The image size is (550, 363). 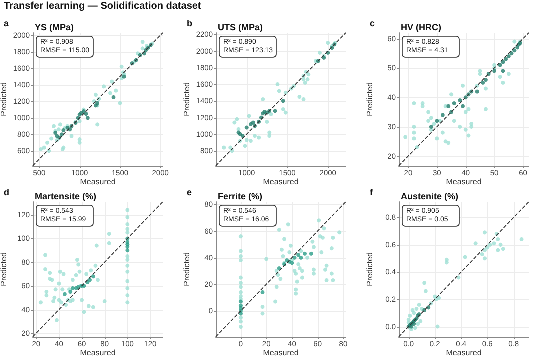 I want to click on text: f, so click(x=372, y=193).